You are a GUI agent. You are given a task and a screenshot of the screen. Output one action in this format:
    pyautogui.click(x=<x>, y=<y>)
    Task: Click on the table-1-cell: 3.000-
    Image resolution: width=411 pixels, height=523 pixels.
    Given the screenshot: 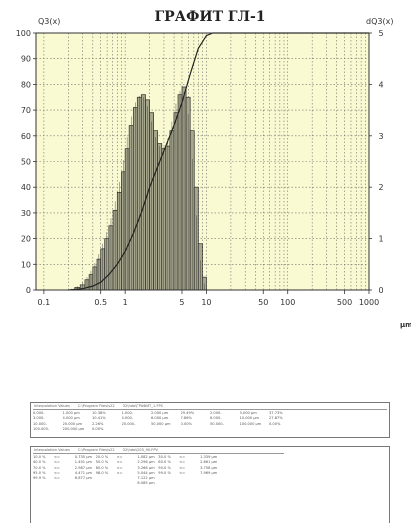 What is the action you would take?
    pyautogui.click(x=39, y=418)
    